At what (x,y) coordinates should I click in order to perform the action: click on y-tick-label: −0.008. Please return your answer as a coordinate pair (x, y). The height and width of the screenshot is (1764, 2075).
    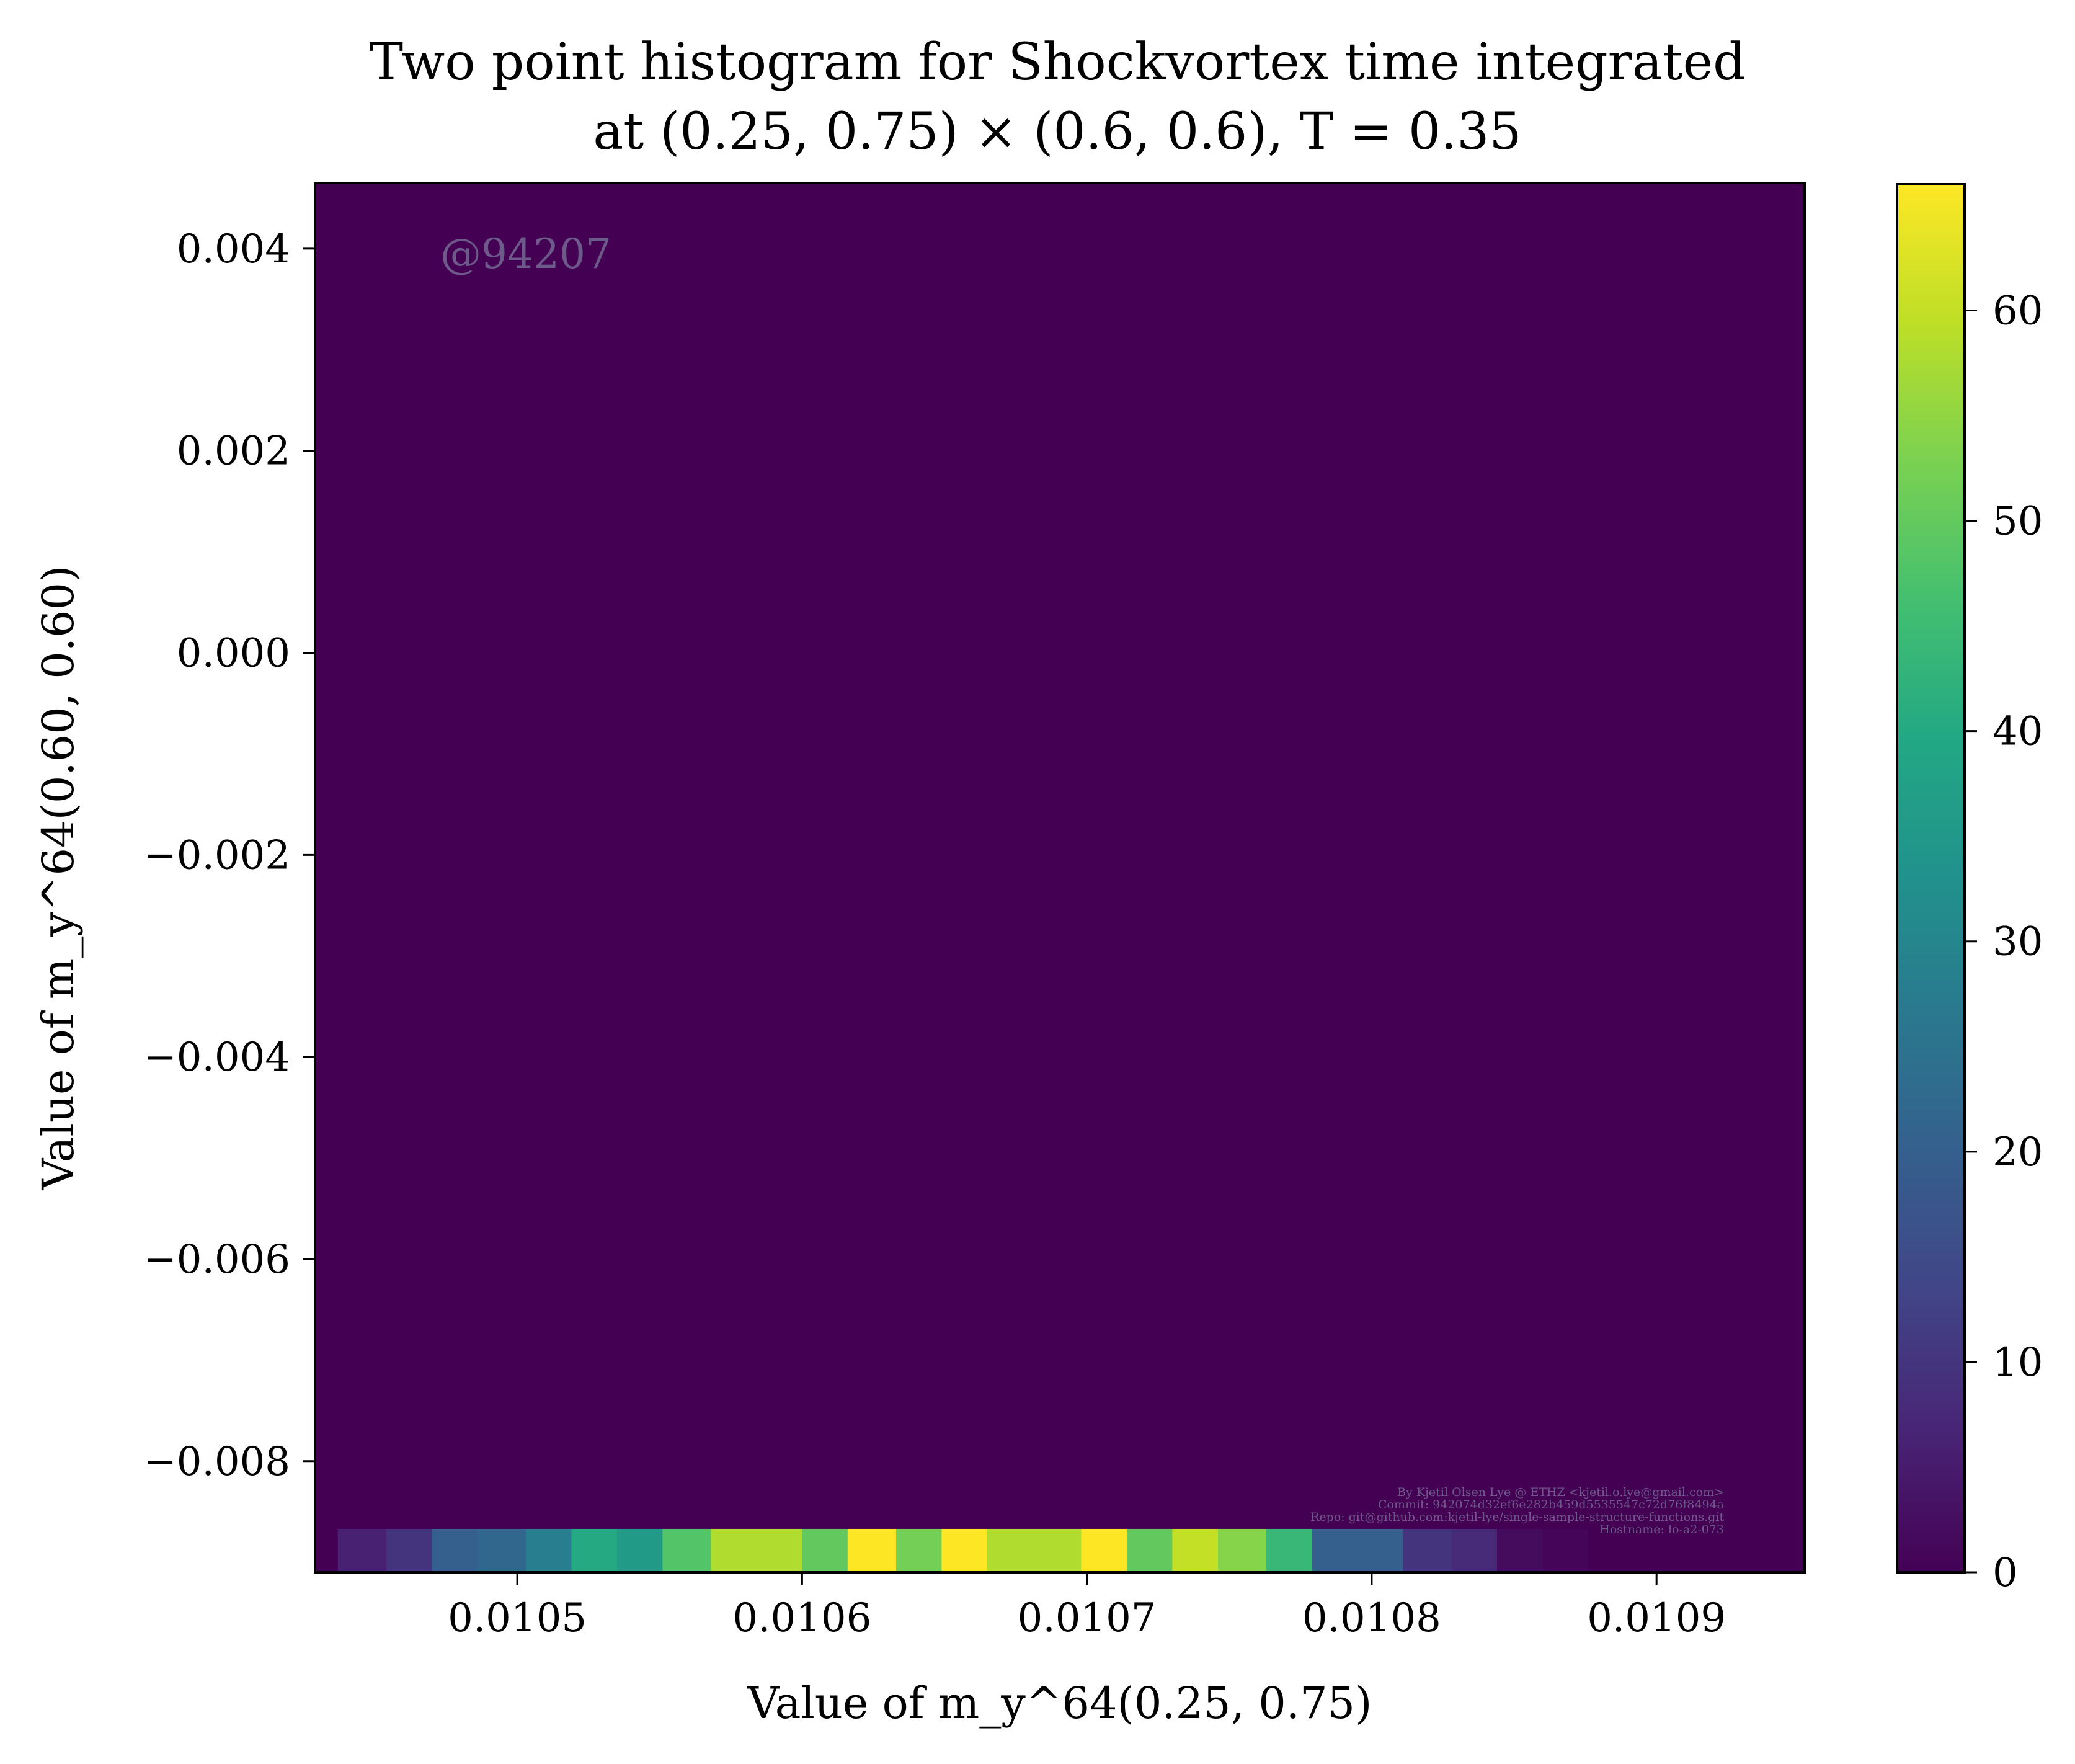
    Looking at the image, I should click on (216, 1462).